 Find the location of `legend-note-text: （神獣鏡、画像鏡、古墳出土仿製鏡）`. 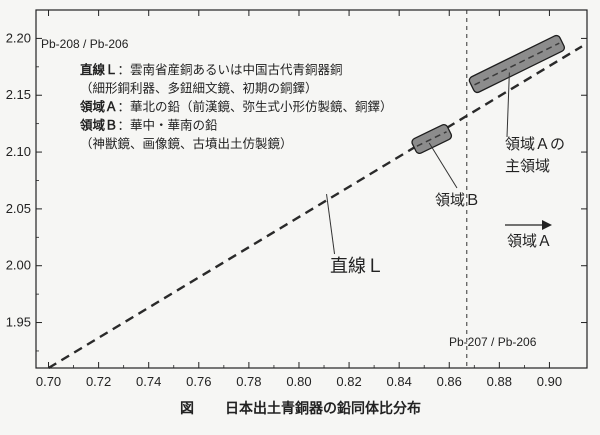

legend-note-text: （神獣鏡、画像鏡、古墳出土仿製鏡） is located at coordinates (186, 143).